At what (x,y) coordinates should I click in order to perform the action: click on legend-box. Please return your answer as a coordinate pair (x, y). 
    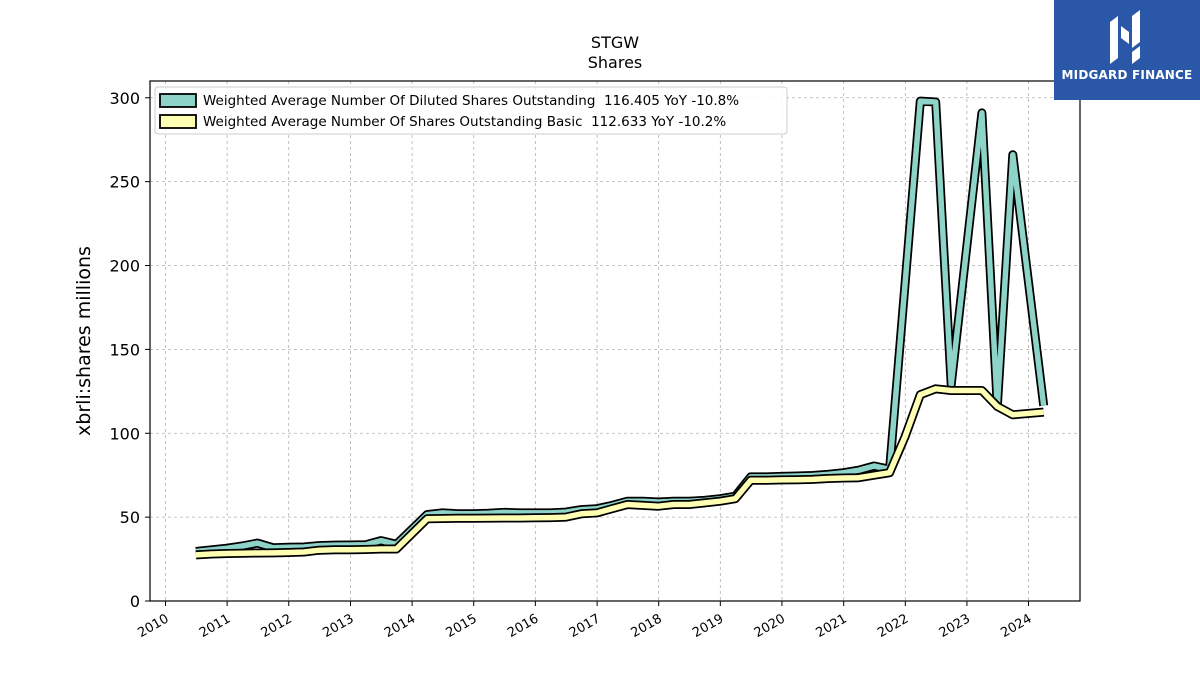
    Looking at the image, I should click on (471, 110).